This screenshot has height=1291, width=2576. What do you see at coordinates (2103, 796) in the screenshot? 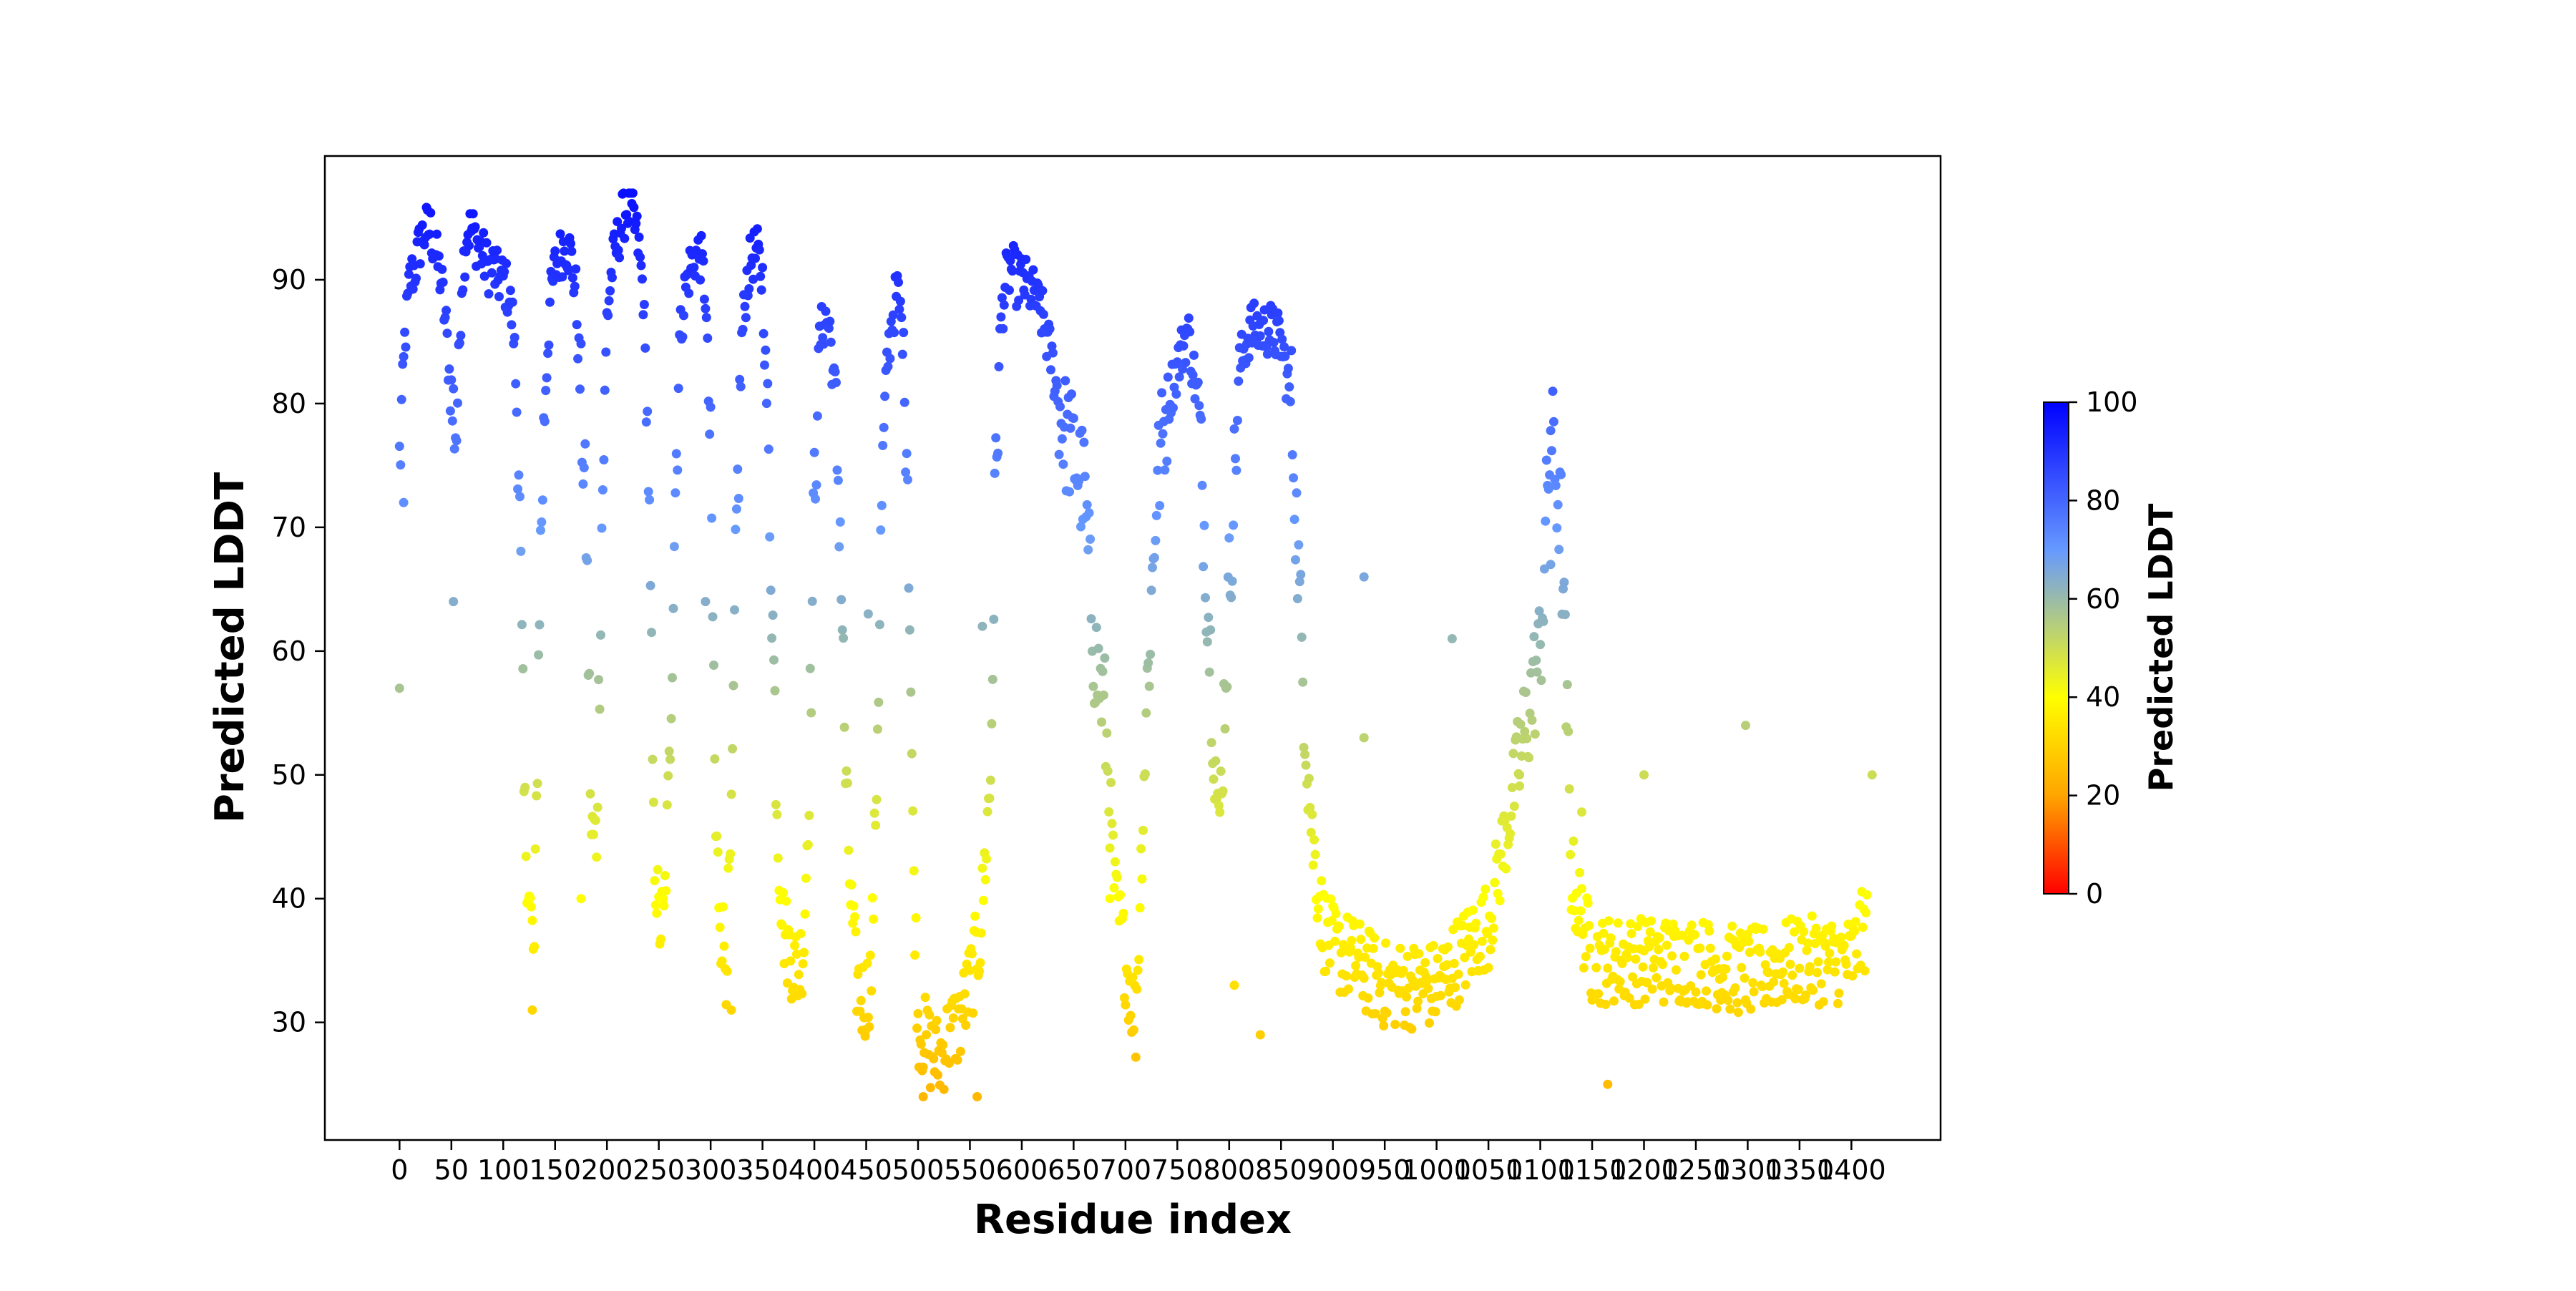
I see `colorbar-tick-label: 20` at bounding box center [2103, 796].